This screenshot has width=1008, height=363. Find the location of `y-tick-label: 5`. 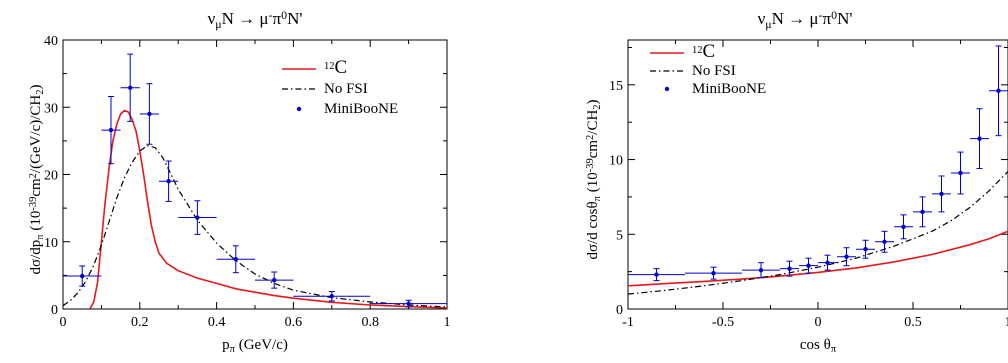

y-tick-label: 5 is located at coordinates (619, 235).